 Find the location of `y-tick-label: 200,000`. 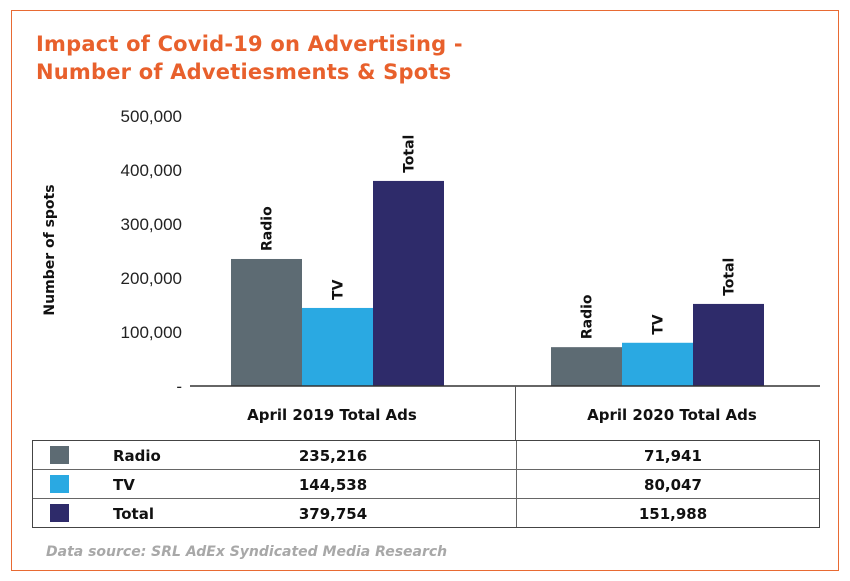

y-tick-label: 200,000 is located at coordinates (151, 278).